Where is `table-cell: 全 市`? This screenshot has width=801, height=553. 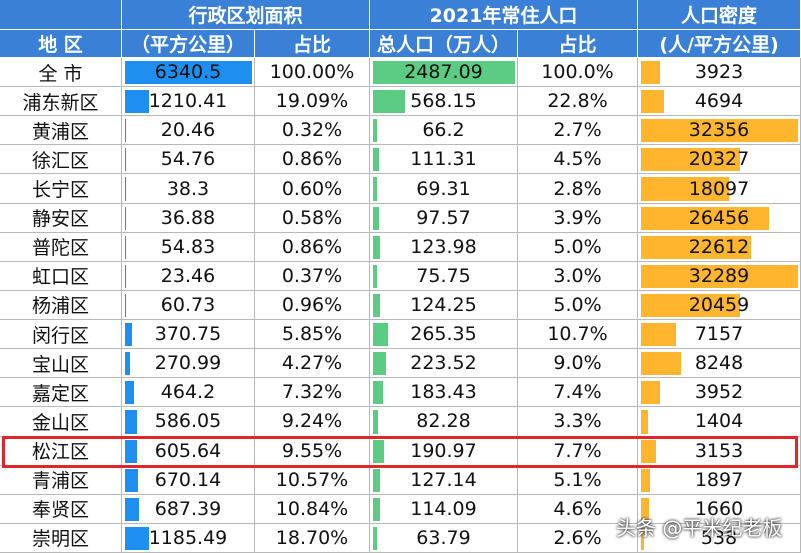 table-cell: 全 市 is located at coordinates (61, 73).